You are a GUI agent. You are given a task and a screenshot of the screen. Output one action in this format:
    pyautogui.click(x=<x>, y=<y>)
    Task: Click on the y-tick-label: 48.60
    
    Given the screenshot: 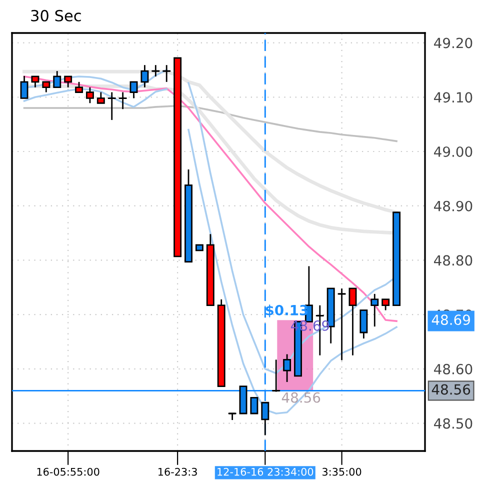 What is the action you would take?
    pyautogui.click(x=453, y=369)
    